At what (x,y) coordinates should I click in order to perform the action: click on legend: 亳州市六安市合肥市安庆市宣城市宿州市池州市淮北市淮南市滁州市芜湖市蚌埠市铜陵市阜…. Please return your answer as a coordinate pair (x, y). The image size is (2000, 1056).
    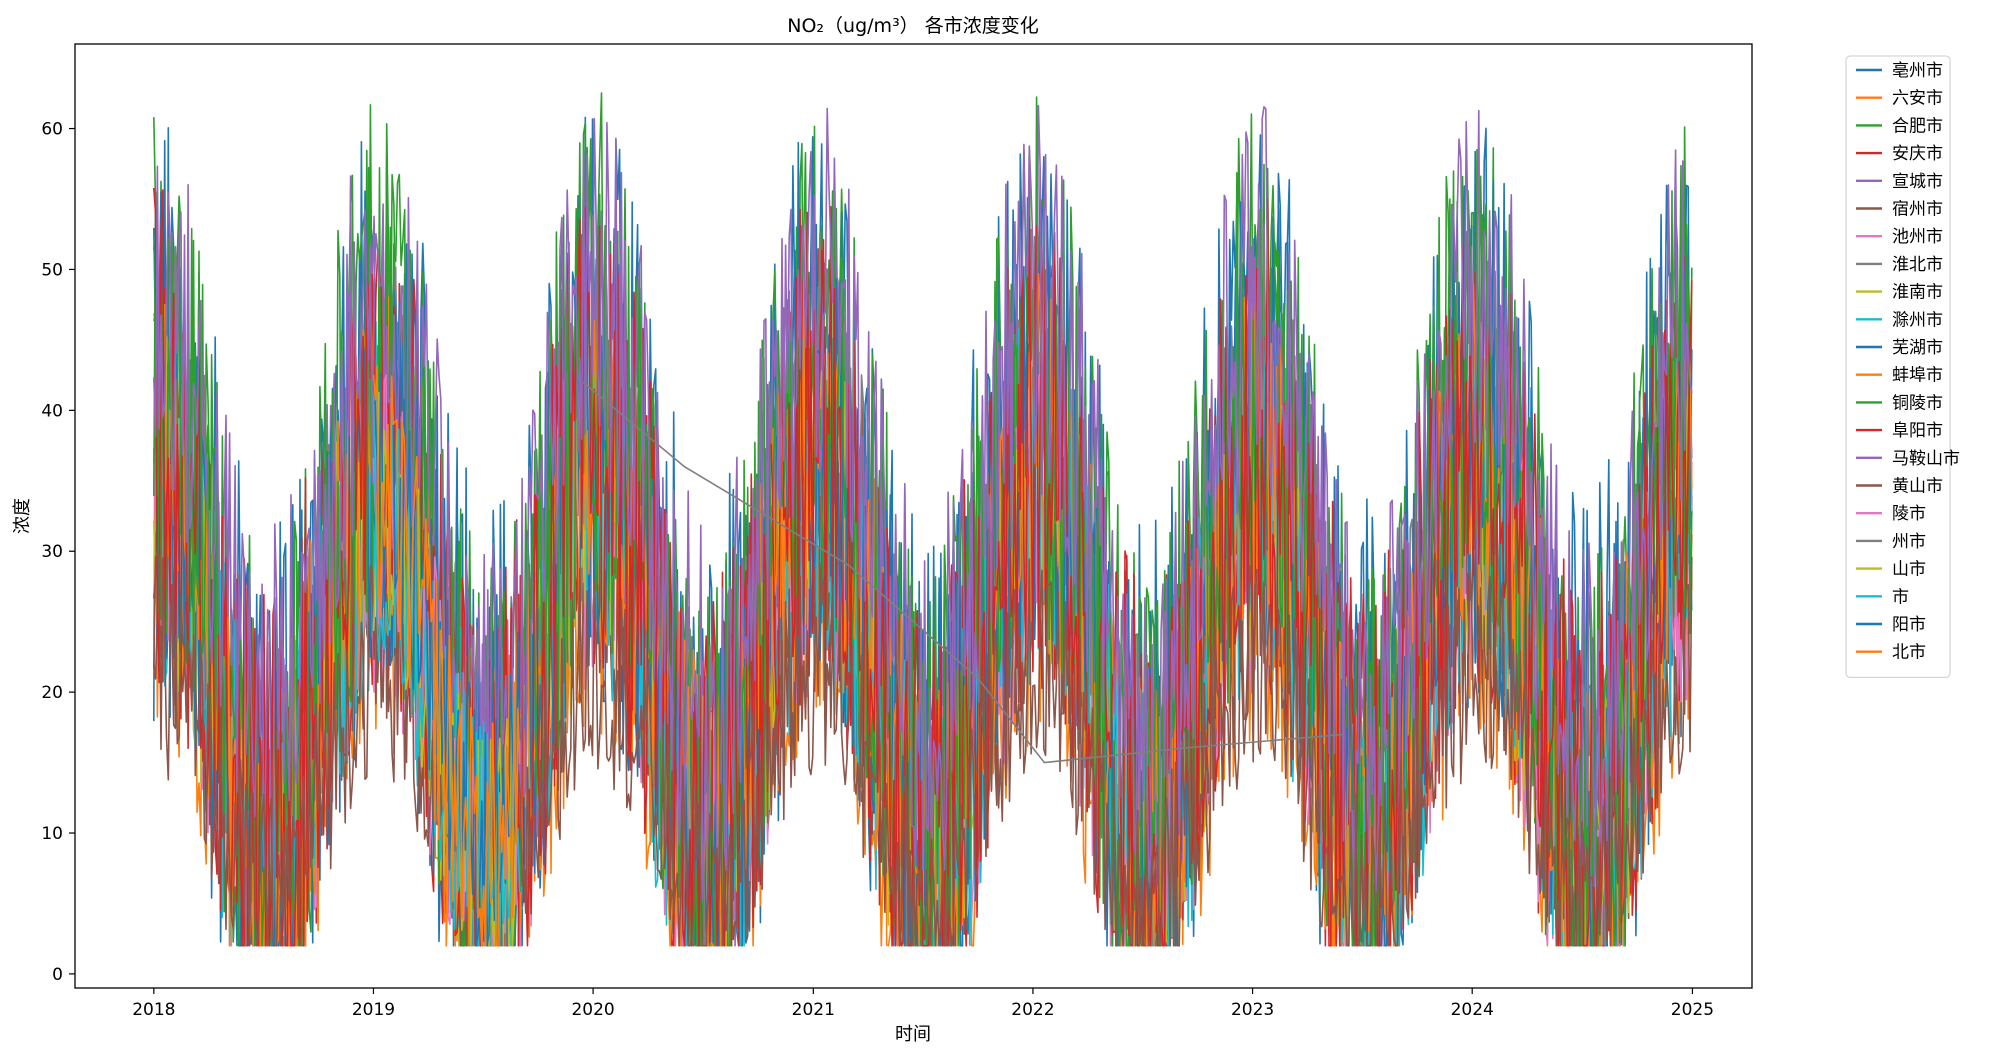
    Looking at the image, I should click on (1902, 366).